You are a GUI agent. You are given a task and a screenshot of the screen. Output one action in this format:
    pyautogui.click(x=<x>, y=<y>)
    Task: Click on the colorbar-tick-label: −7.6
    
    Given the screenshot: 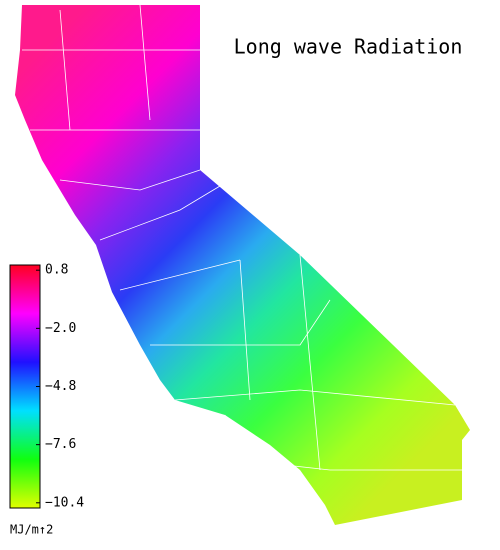 What is the action you would take?
    pyautogui.click(x=60, y=444)
    